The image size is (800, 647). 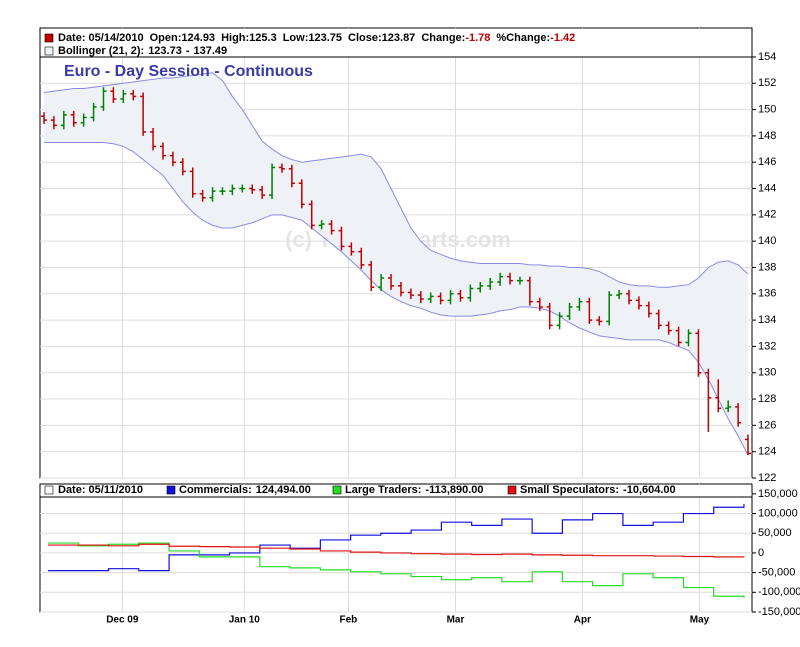 What do you see at coordinates (767, 373) in the screenshot?
I see `y-tick-label: 130` at bounding box center [767, 373].